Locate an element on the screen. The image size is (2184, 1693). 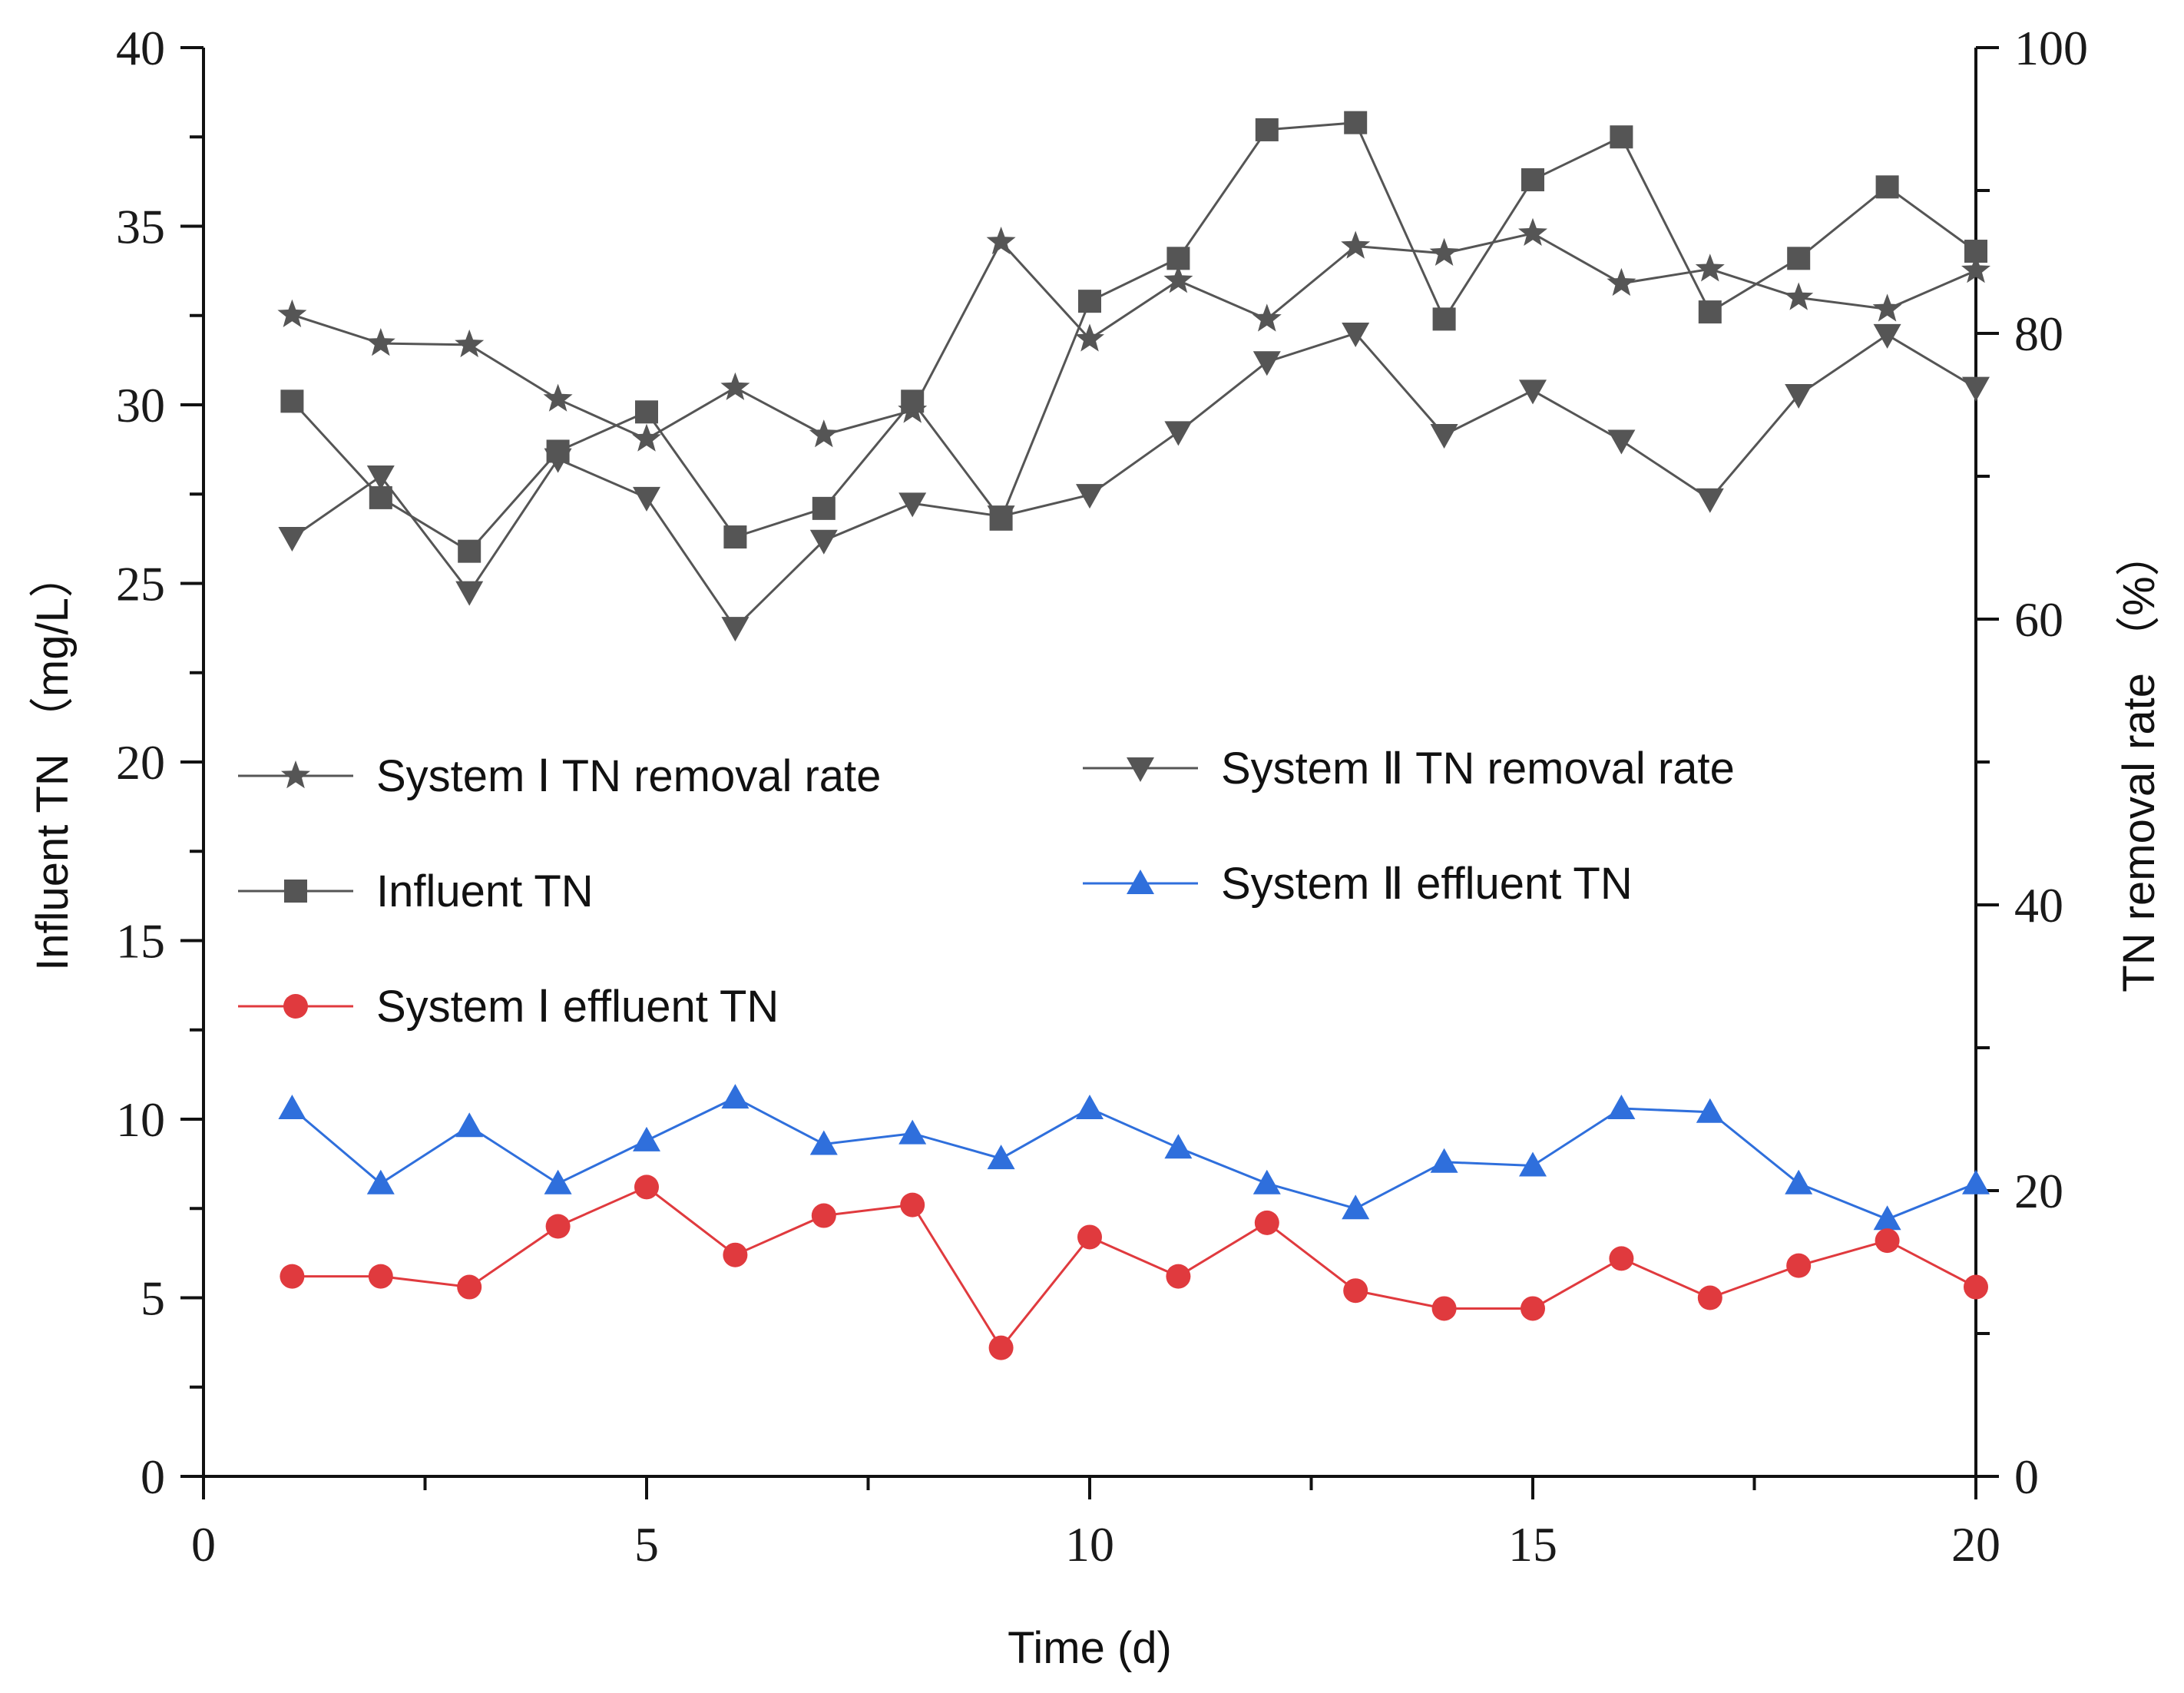
legend-label: System Ⅱ TN removal rate is located at coordinates (1478, 768).